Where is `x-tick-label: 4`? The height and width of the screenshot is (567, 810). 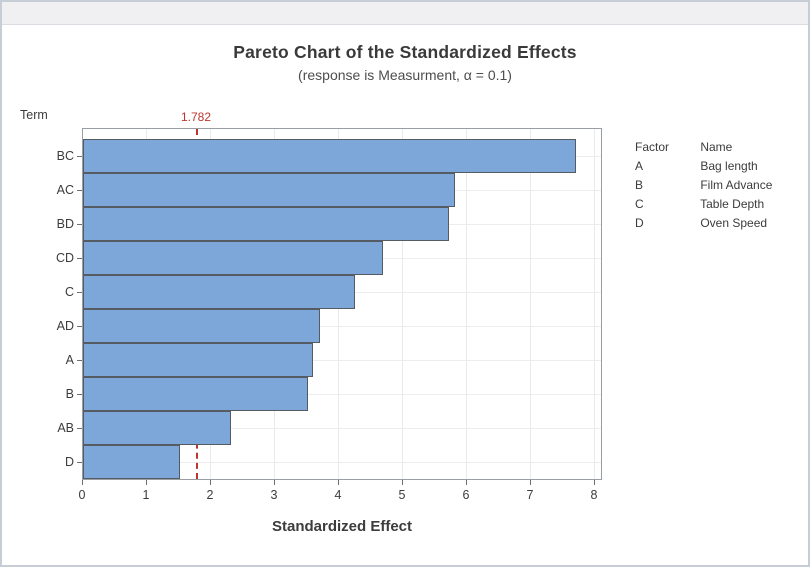
x-tick-label: 4 is located at coordinates (338, 495).